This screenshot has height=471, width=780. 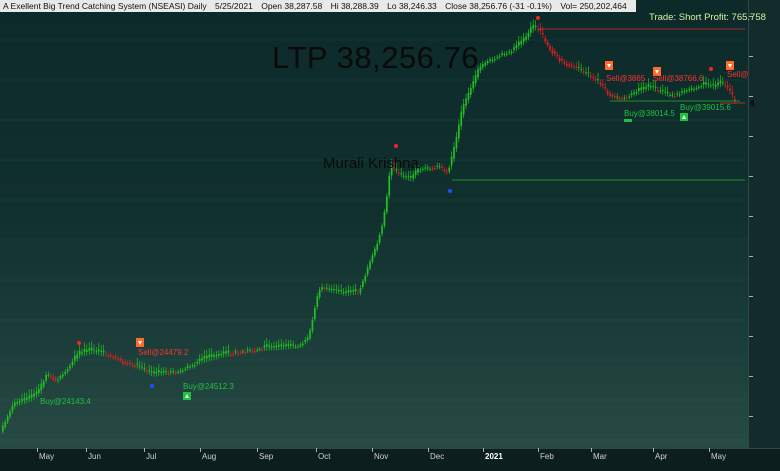 I want to click on price-axis, so click(x=764, y=235).